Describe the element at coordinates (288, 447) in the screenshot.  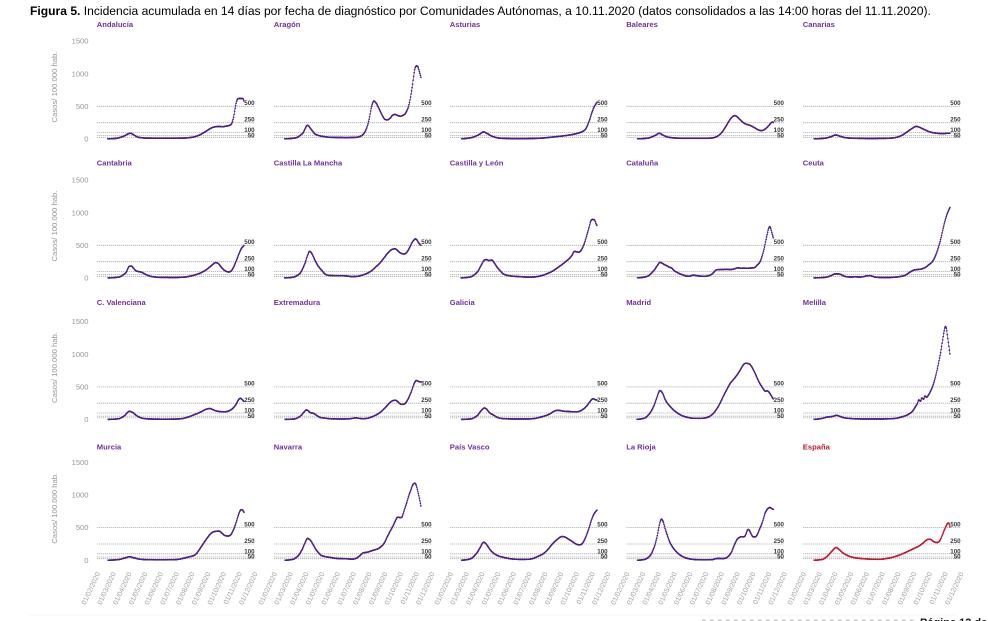
I see `svg-text: Navarra` at that location.